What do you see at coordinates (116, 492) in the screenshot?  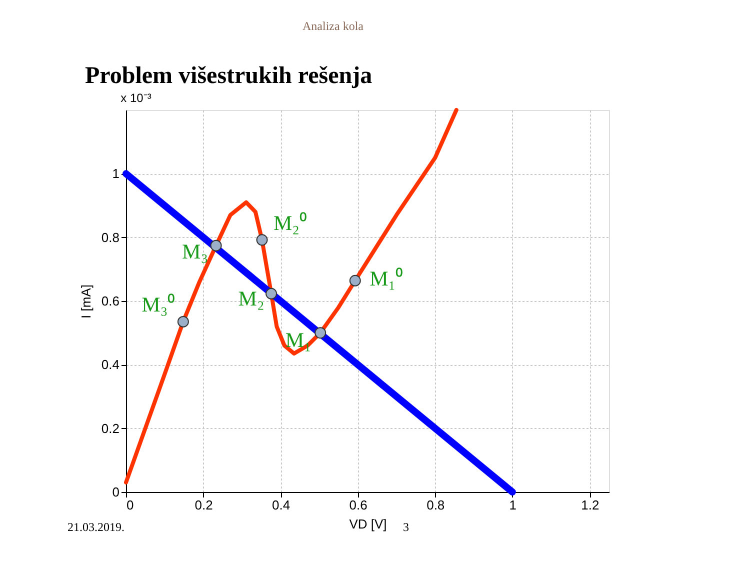 I see `y-tick-label: 0` at bounding box center [116, 492].